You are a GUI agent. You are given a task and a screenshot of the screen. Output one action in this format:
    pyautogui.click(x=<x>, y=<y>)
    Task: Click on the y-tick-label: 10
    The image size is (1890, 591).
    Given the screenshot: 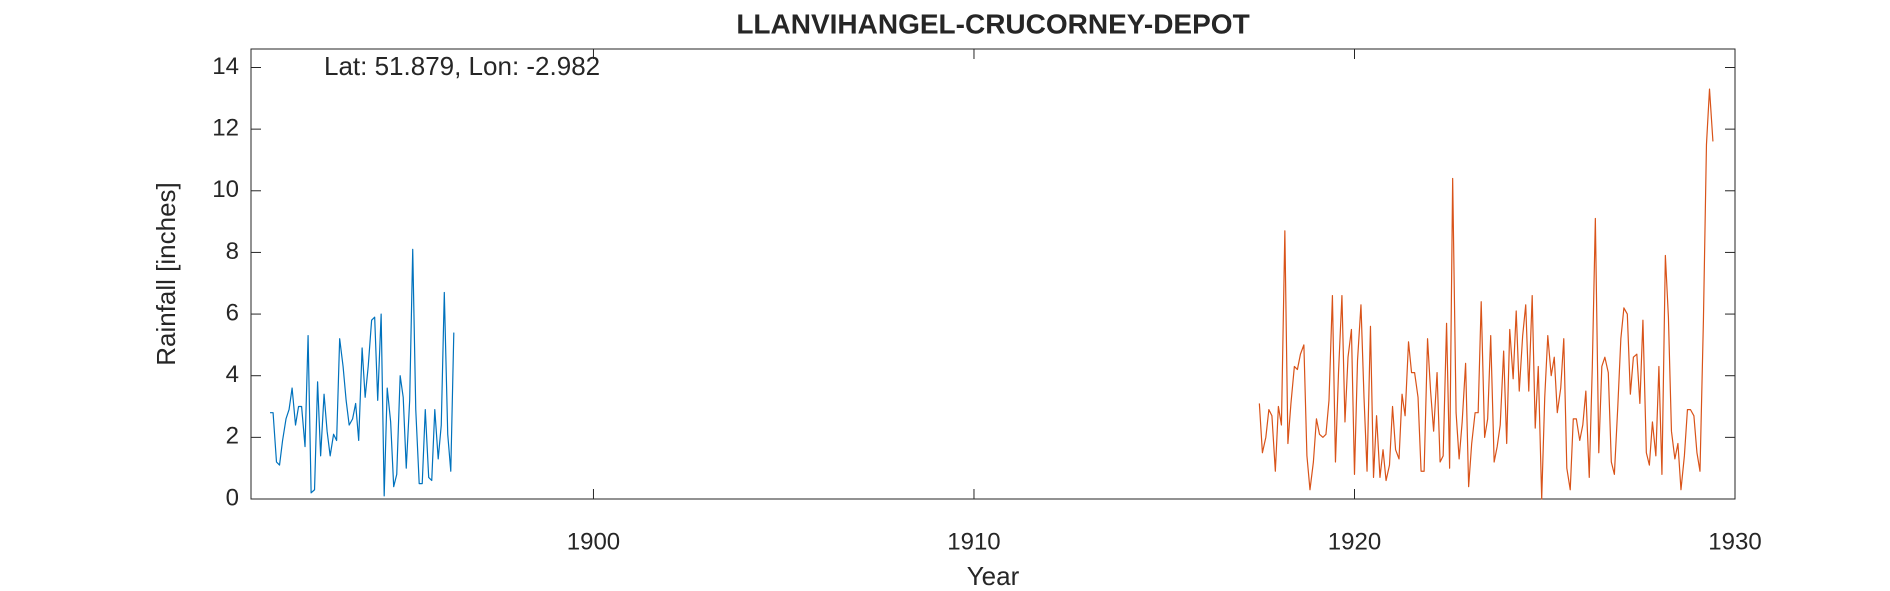 What is the action you would take?
    pyautogui.click(x=225, y=189)
    